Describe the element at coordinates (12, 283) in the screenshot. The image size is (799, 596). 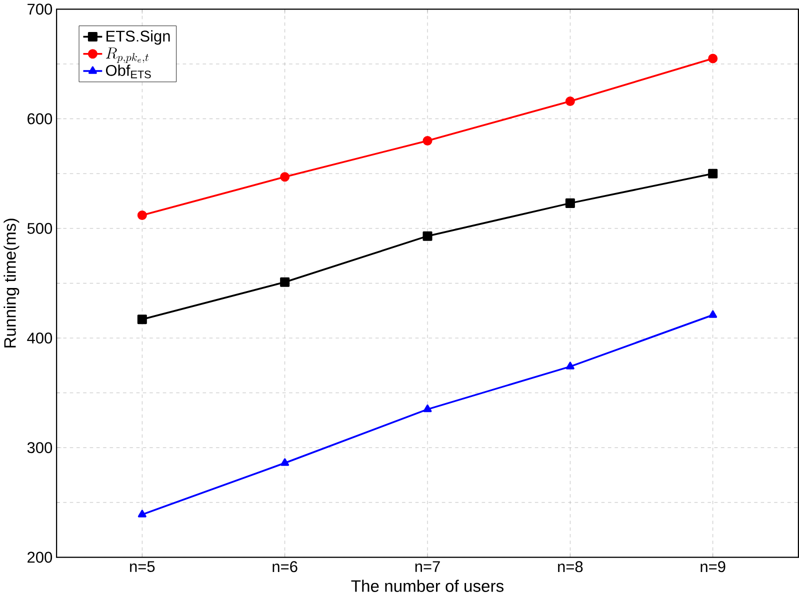
I see `y-axis-title: Running time(ms)` at that location.